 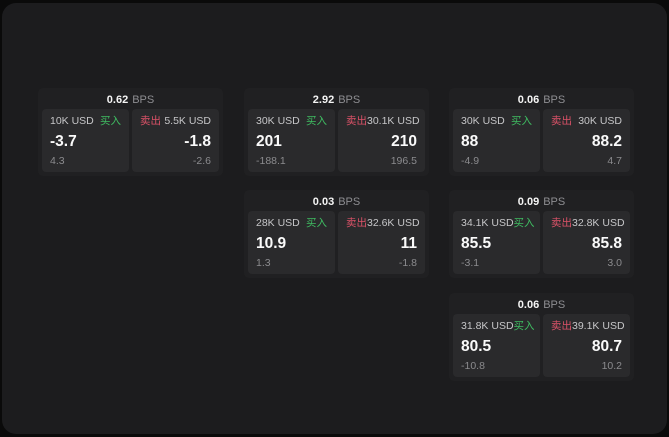 What do you see at coordinates (130, 100) in the screenshot?
I see `bps-header: 0.62 BPS` at bounding box center [130, 100].